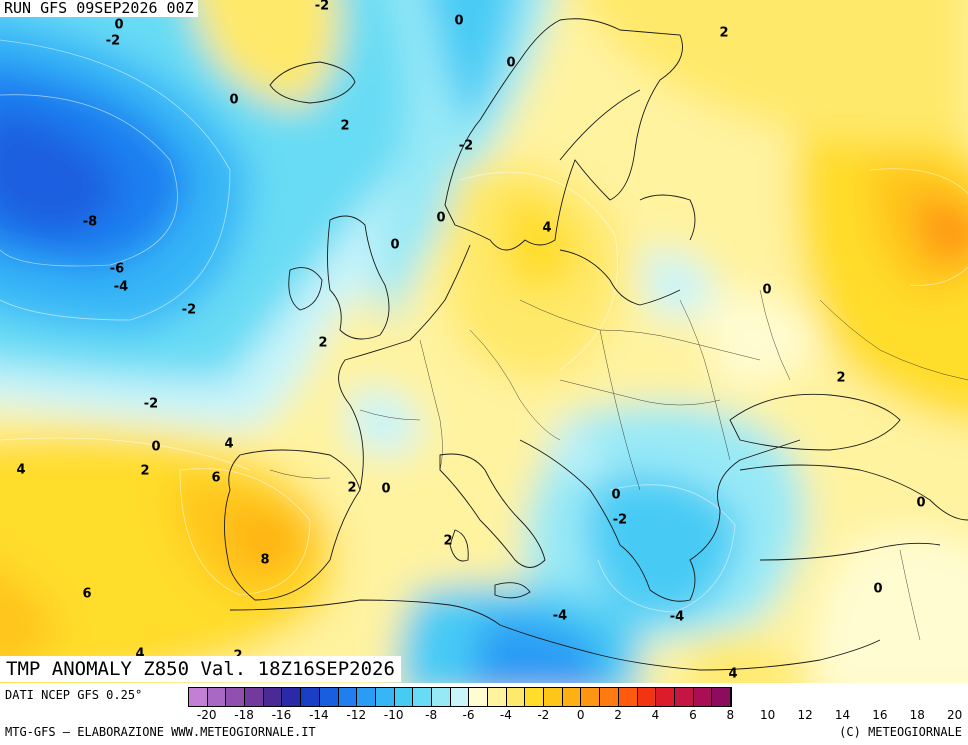 The width and height of the screenshot is (968, 745). What do you see at coordinates (281, 715) in the screenshot?
I see `legend-tick-label: -16` at bounding box center [281, 715].